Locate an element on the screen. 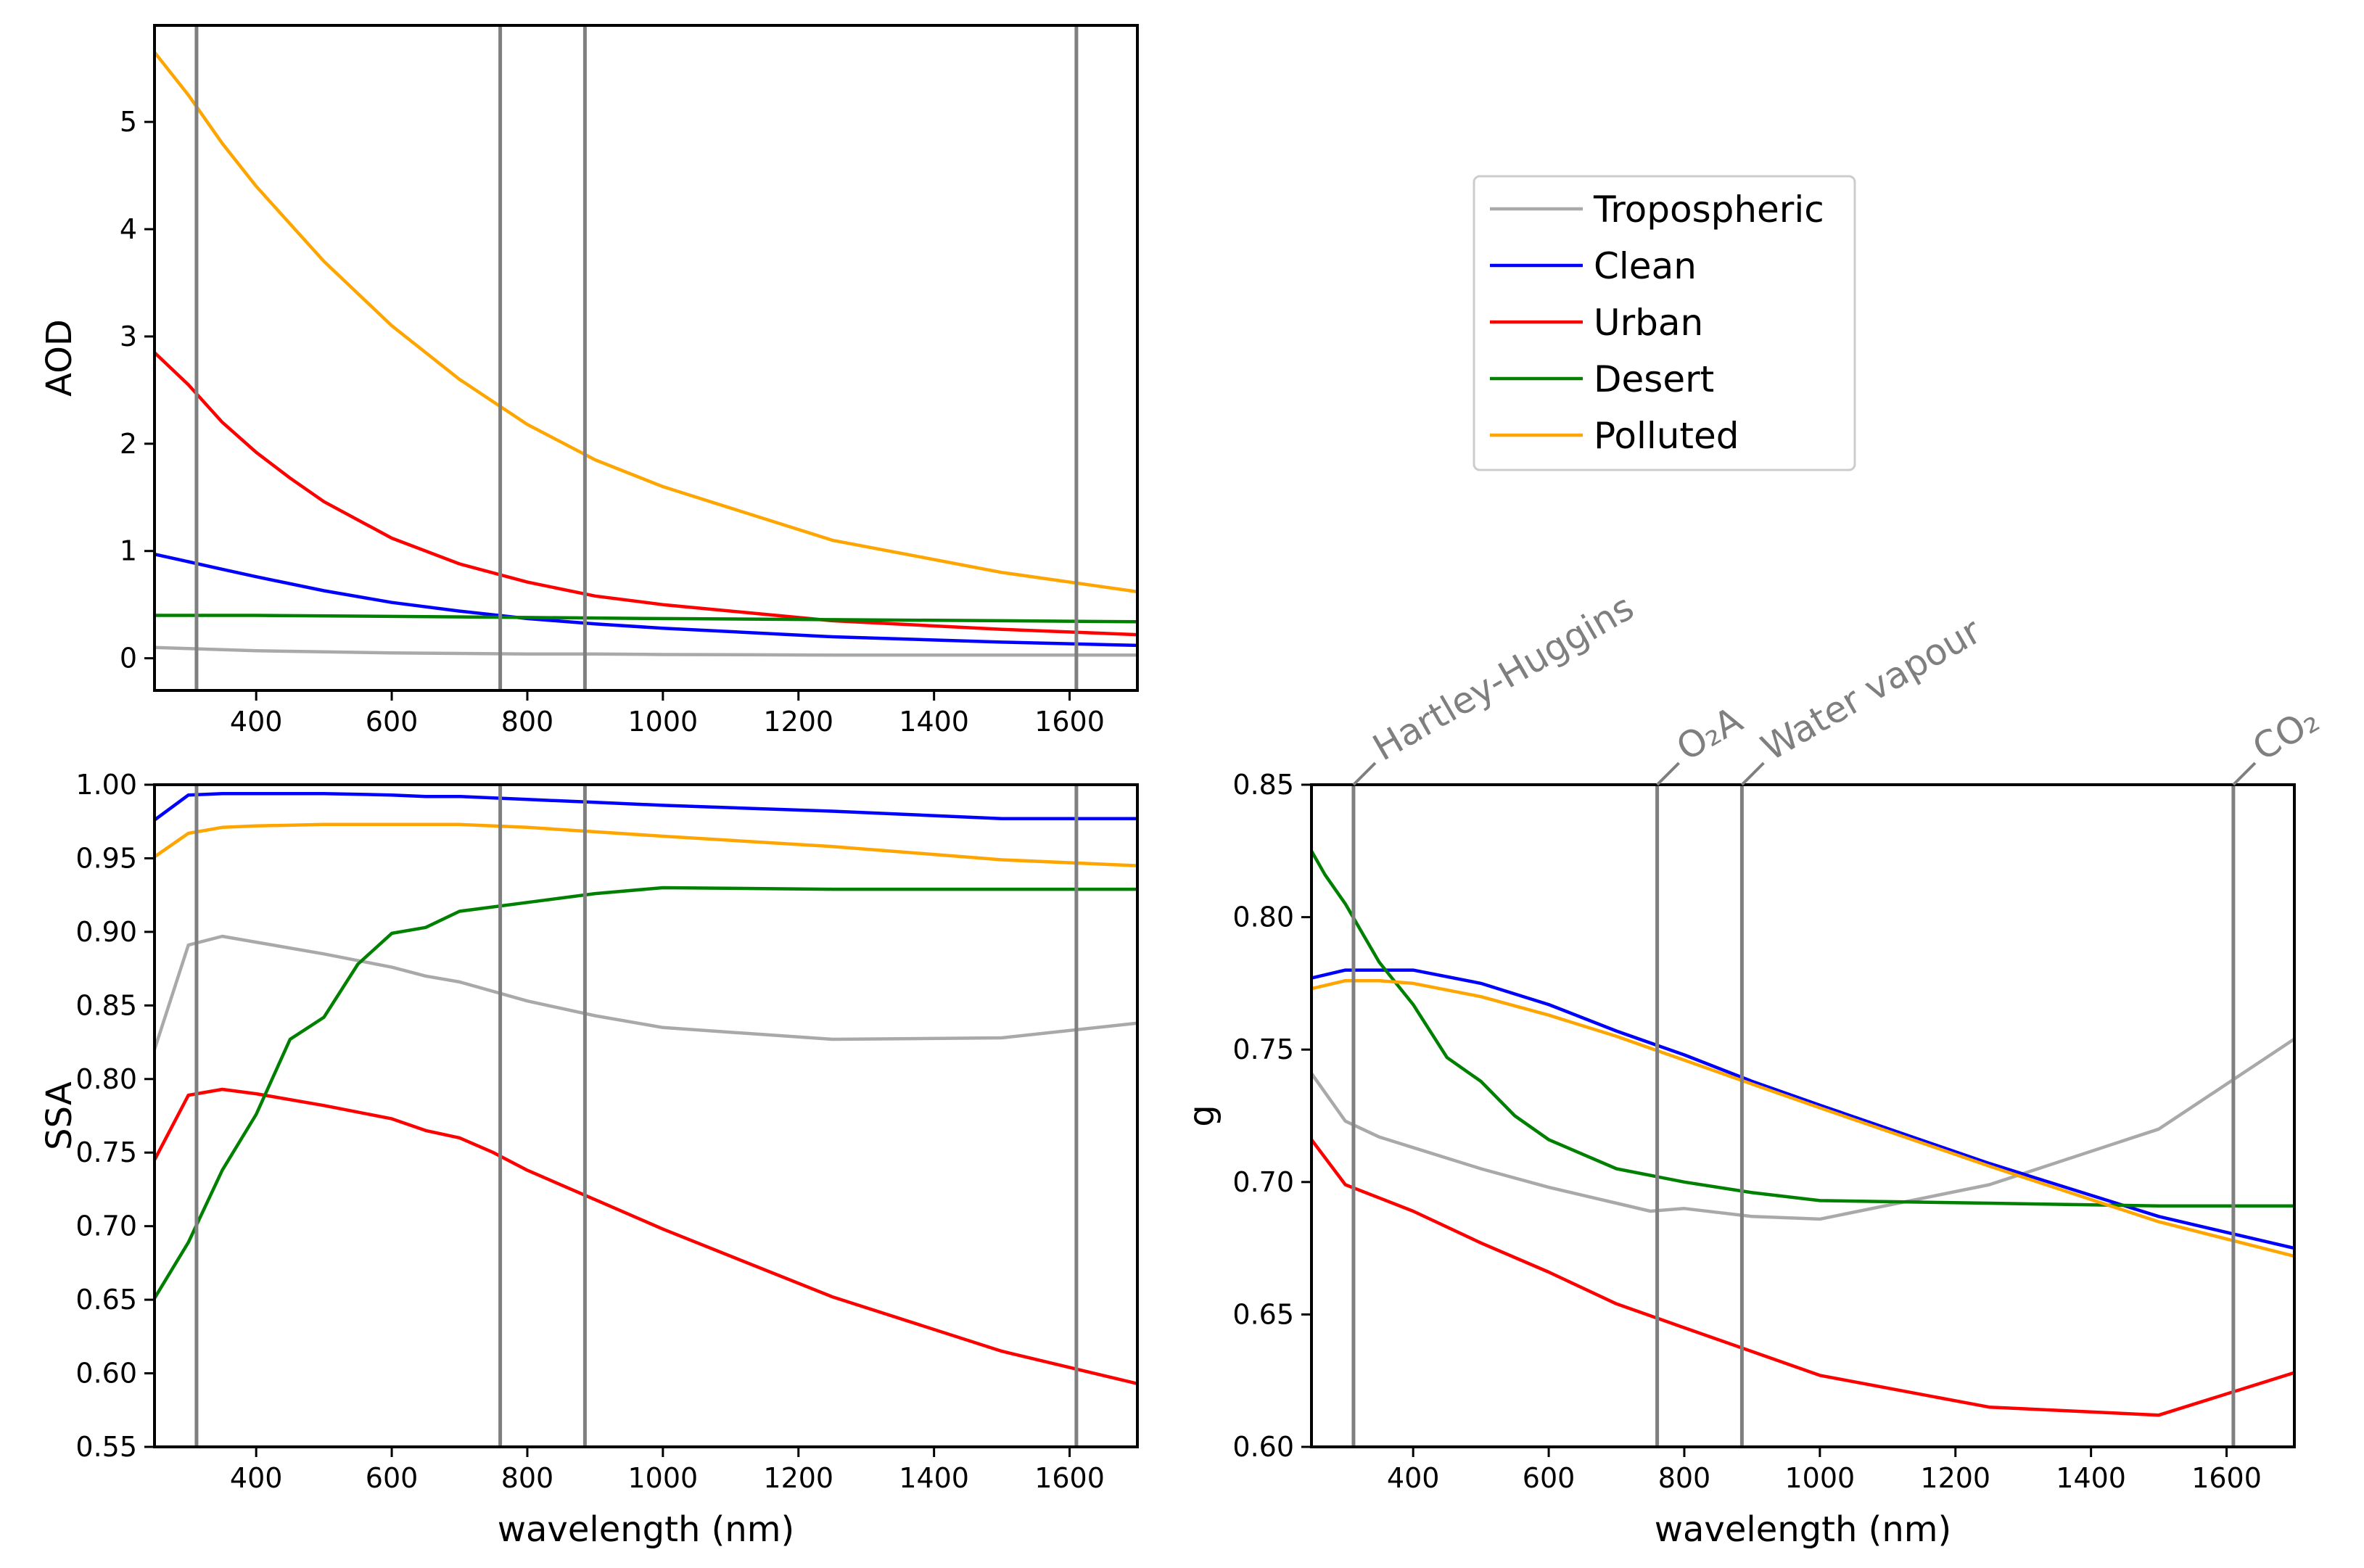 This screenshot has height=1568, width=2364. legend: Tropospheric Clean Urban Desert Polluted is located at coordinates (1664, 323).